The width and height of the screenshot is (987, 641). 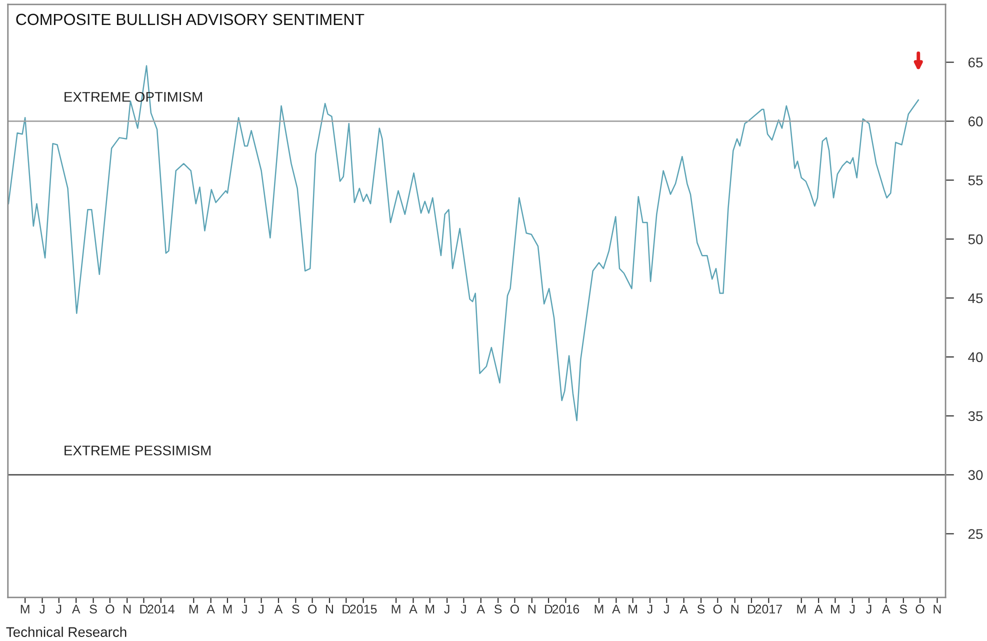 What do you see at coordinates (975, 475) in the screenshot?
I see `y-tick-label: 30` at bounding box center [975, 475].